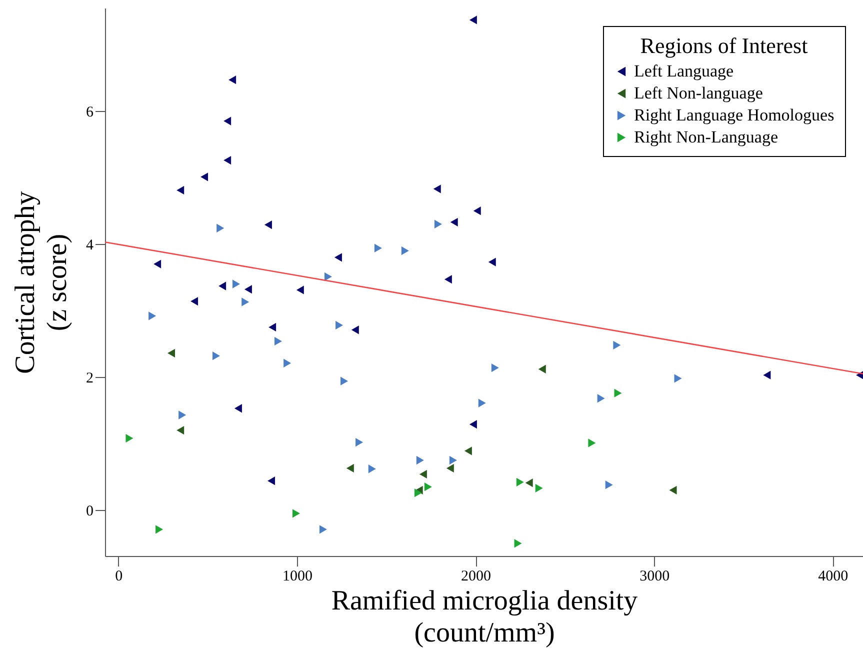  I want to click on legend-label: Right Language Homologues, so click(734, 115).